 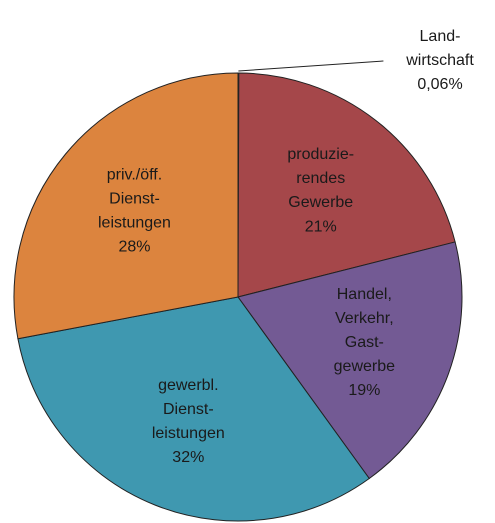 I want to click on slice-label: produzie-rendes Gewerbe, so click(x=320, y=178).